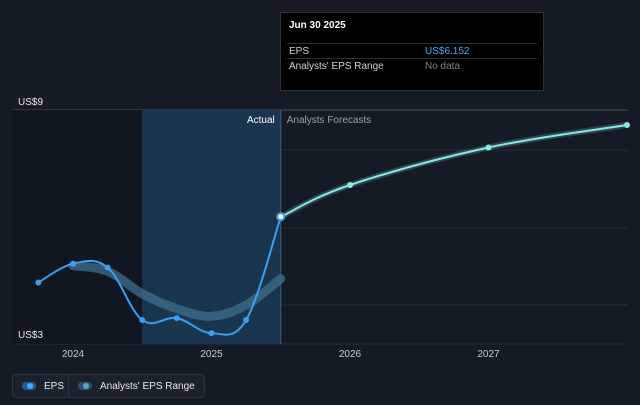  I want to click on legend-eps-swatch, so click(29, 386).